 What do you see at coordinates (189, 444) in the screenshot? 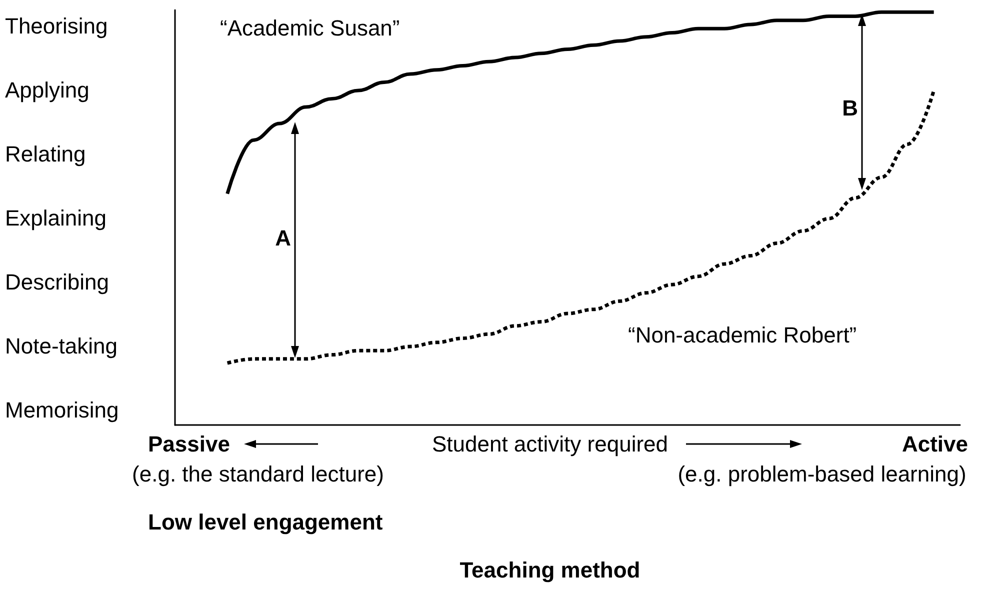
I see `text: Passive` at bounding box center [189, 444].